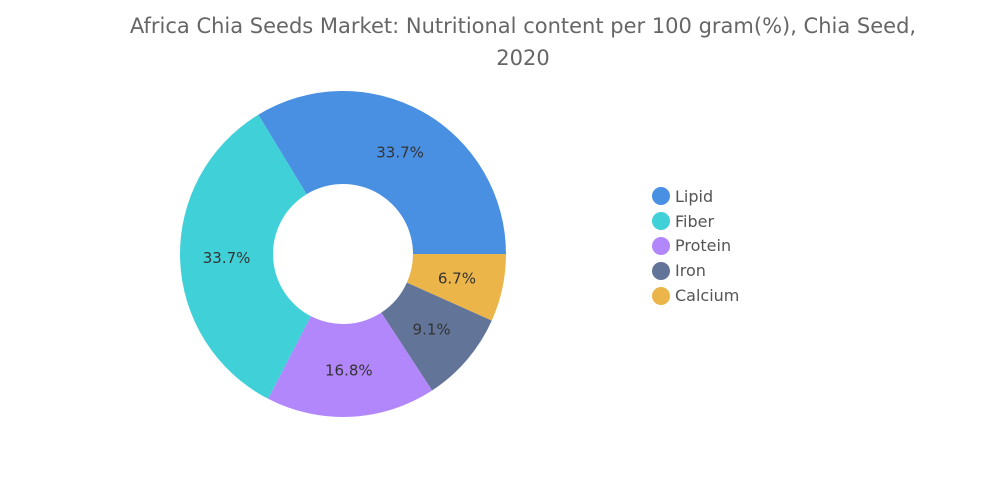 The height and width of the screenshot is (504, 1000). I want to click on legend-swatch-lipid, so click(661, 196).